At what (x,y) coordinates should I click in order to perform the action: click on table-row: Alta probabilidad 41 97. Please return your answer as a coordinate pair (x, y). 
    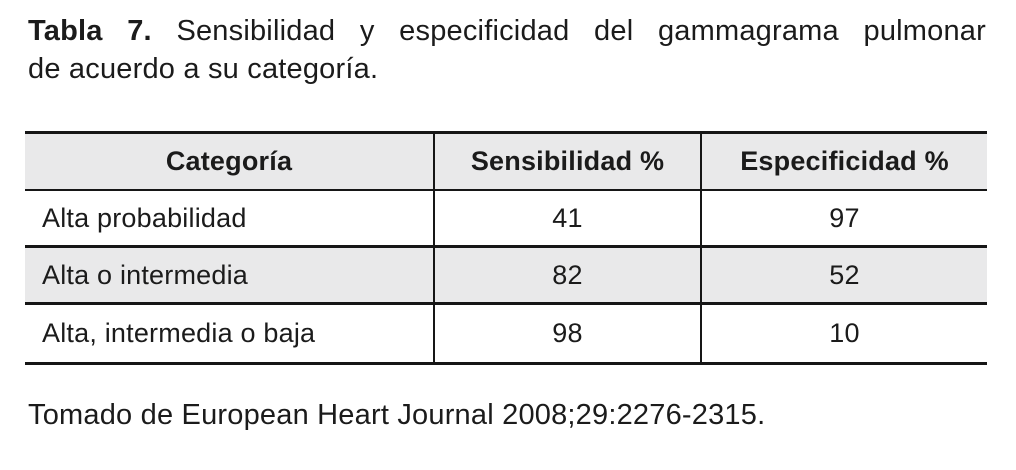
    Looking at the image, I should click on (506, 219).